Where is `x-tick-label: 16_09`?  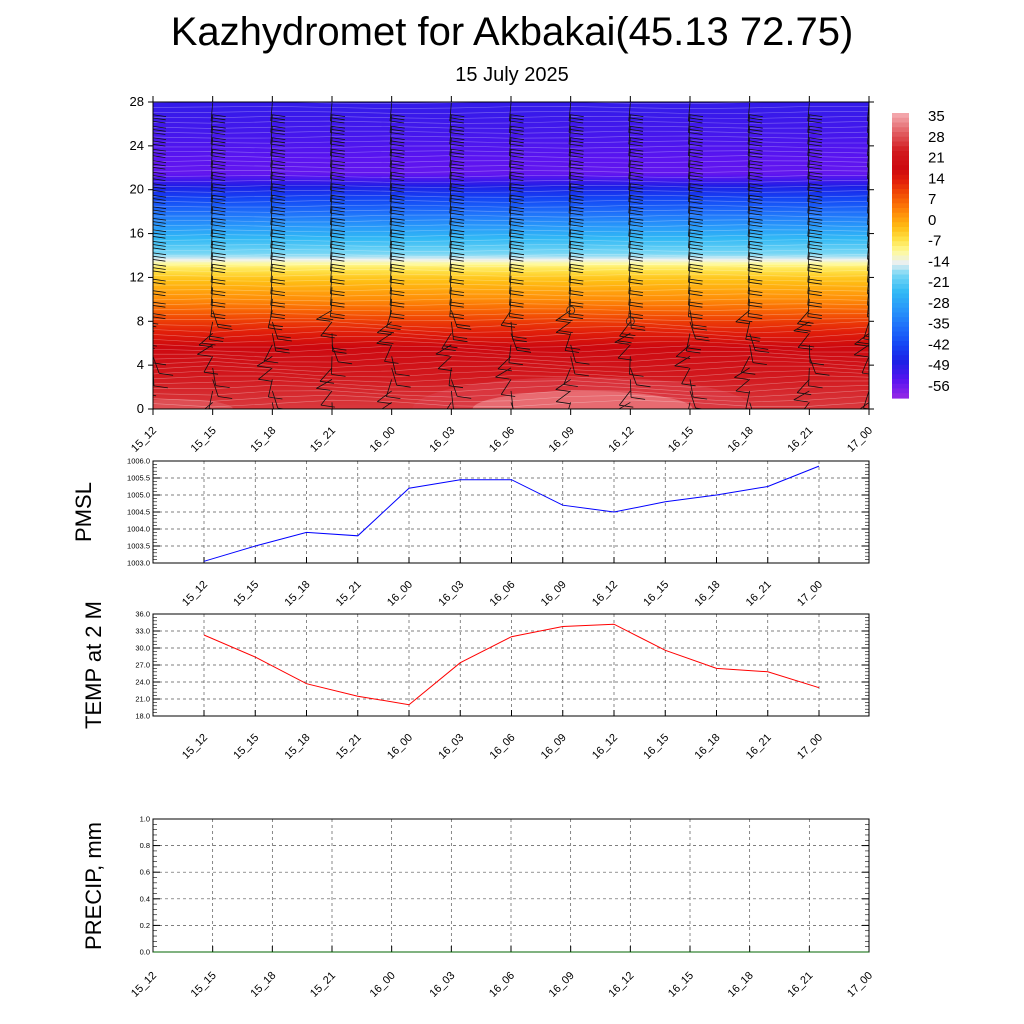
x-tick-label: 16_09 is located at coordinates (554, 594).